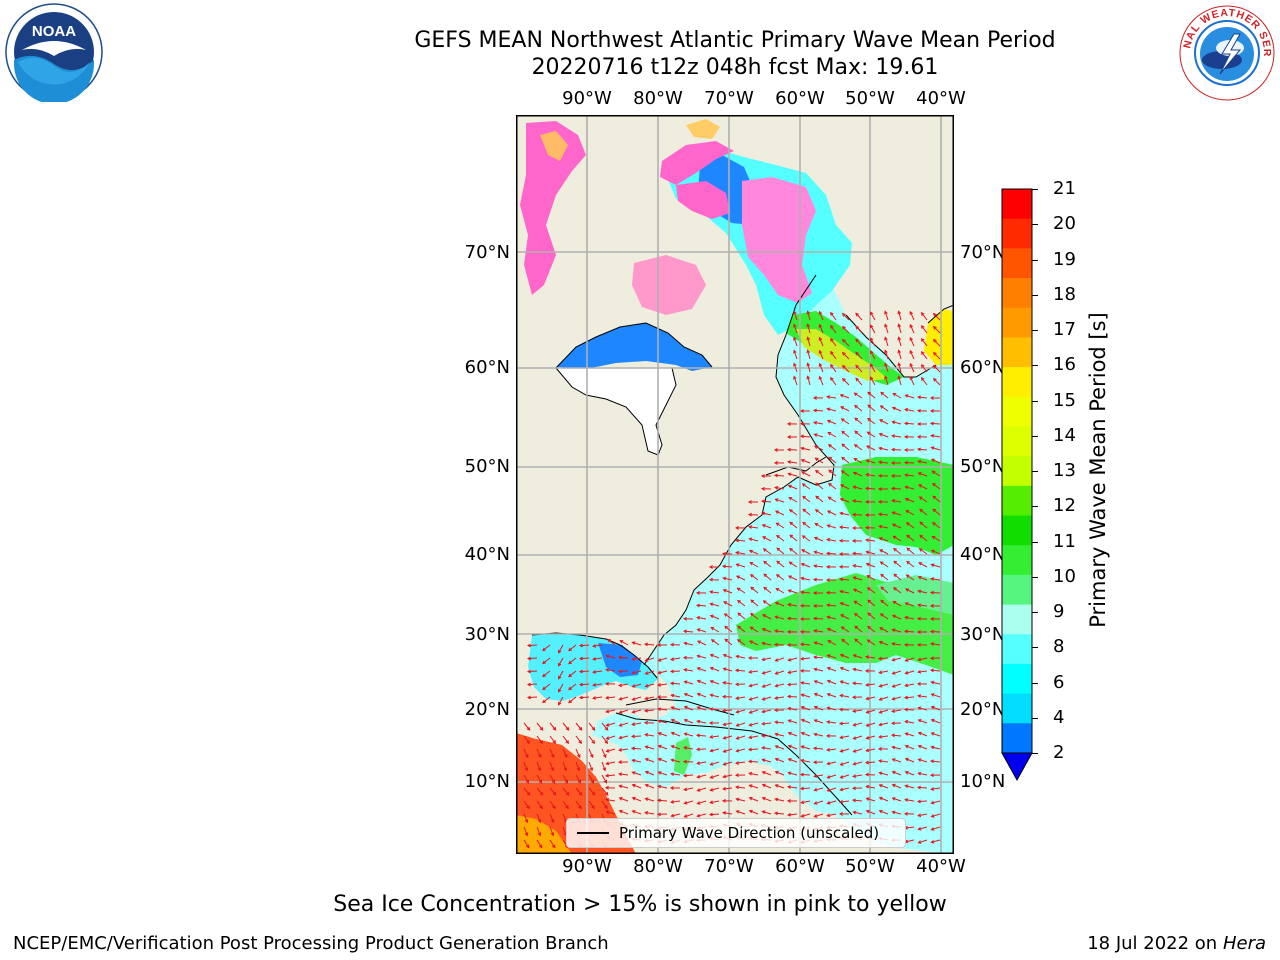 The height and width of the screenshot is (960, 1280). I want to click on colorbar-segment, so click(1017, 619).